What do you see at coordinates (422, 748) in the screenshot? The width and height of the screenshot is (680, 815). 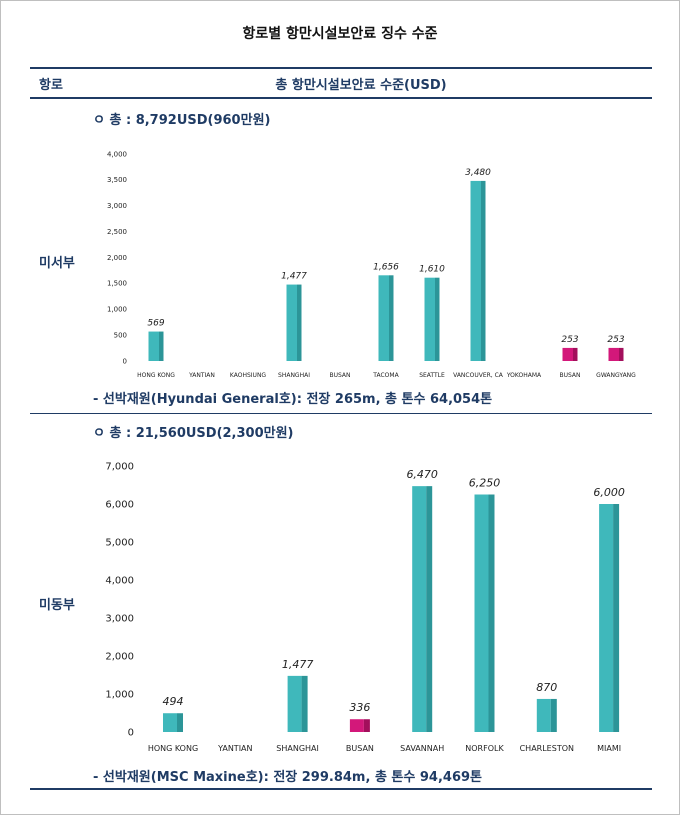 I see `east-category-label: SAVANNAH` at bounding box center [422, 748].